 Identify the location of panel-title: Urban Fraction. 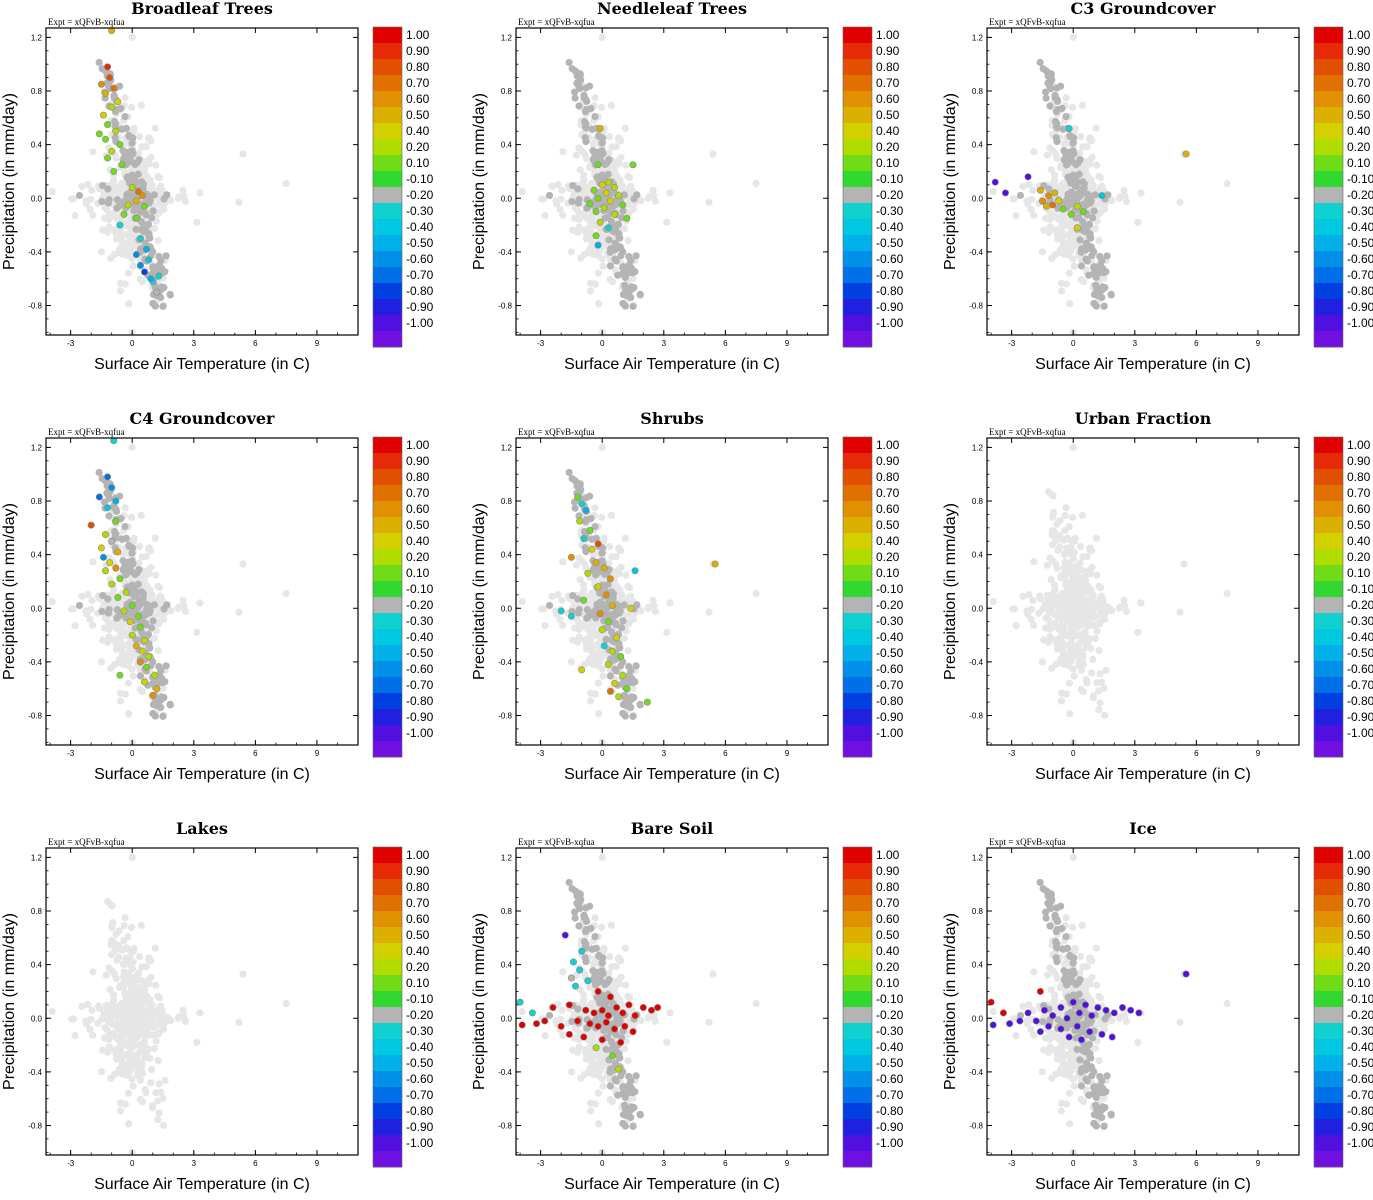
(1143, 418).